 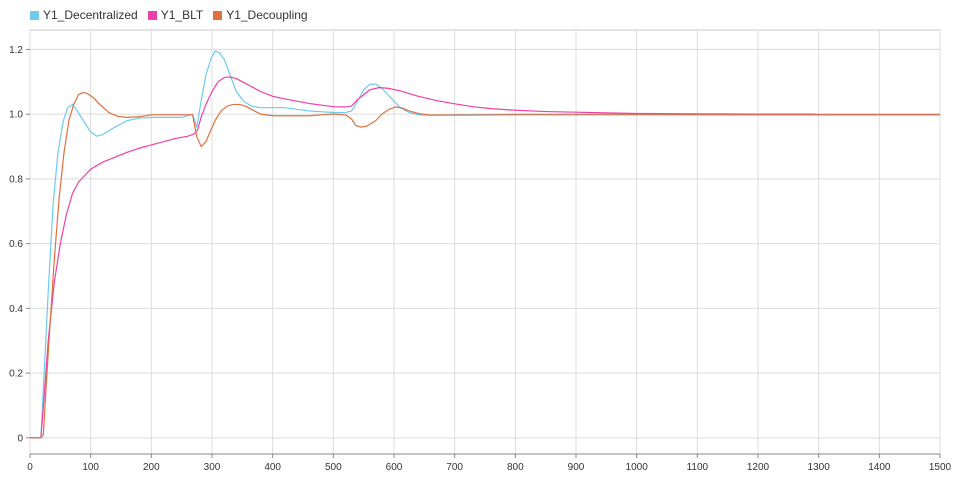 I want to click on legend-item-blt: Y1_BLT, so click(x=175, y=15).